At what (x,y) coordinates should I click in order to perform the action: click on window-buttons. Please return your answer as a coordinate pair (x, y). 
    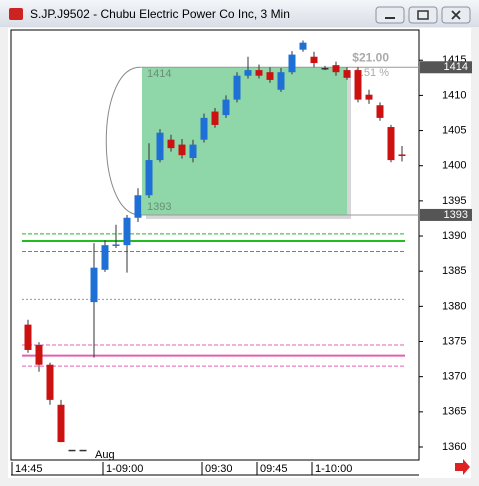
    Looking at the image, I should click on (423, 15).